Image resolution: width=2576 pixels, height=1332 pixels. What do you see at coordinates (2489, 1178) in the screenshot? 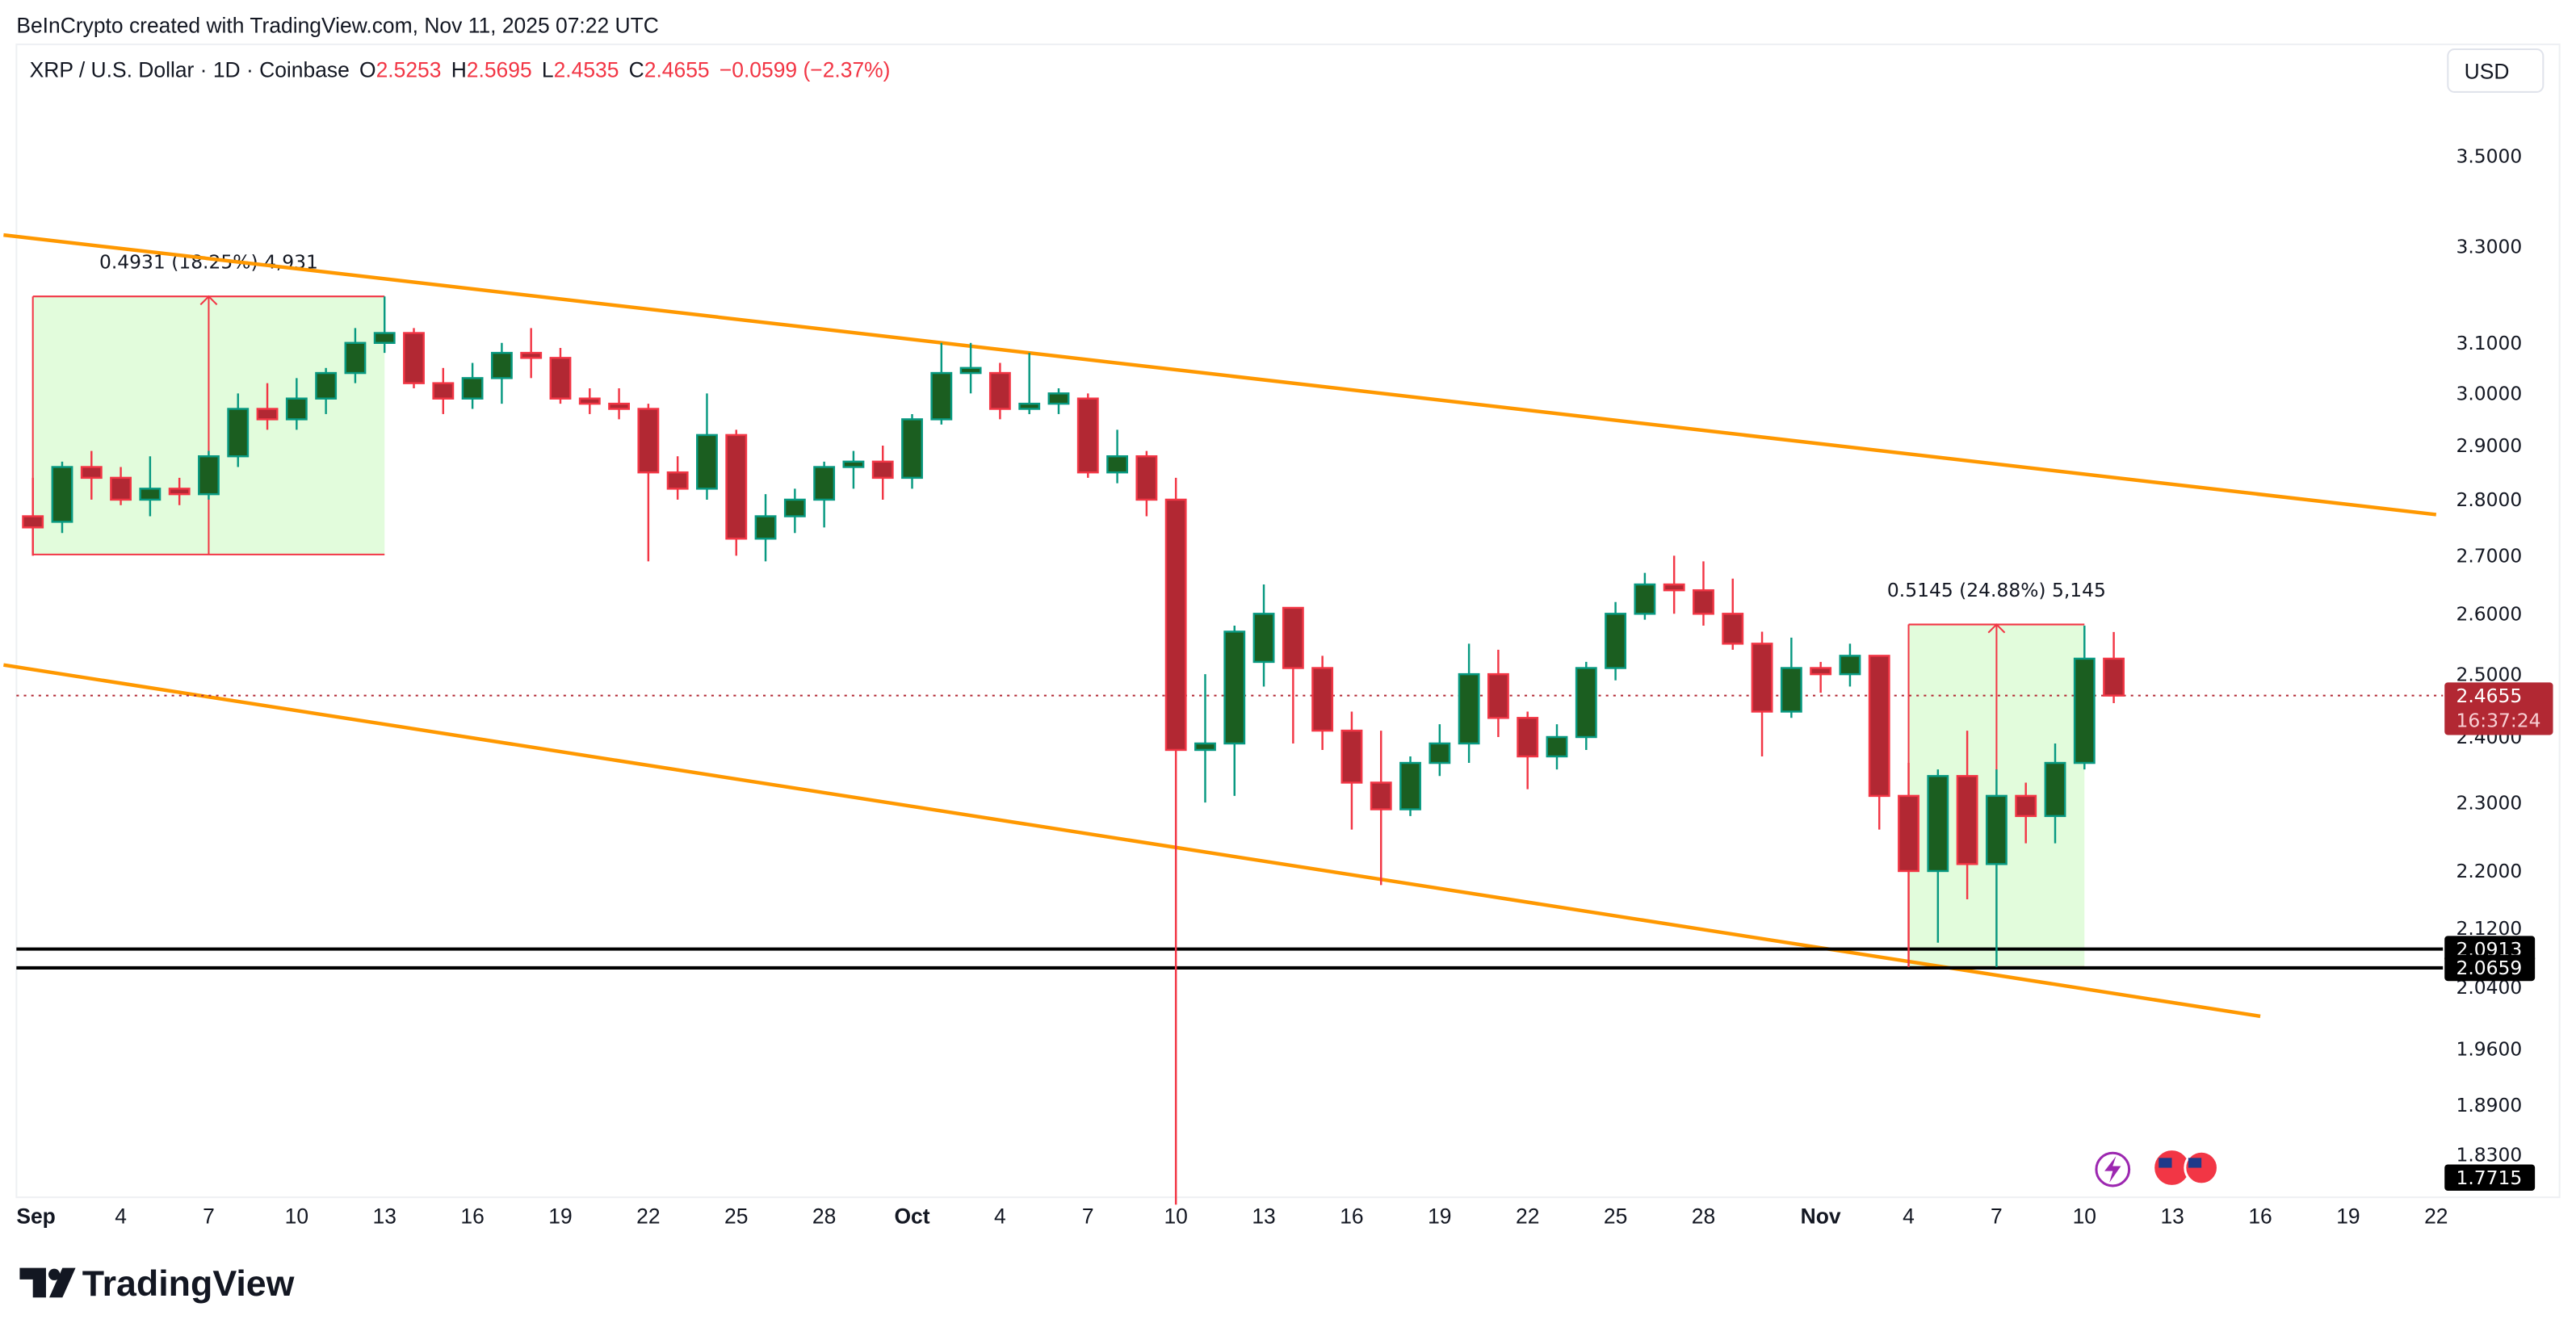
I see `low-price-label: 1.7715` at bounding box center [2489, 1178].